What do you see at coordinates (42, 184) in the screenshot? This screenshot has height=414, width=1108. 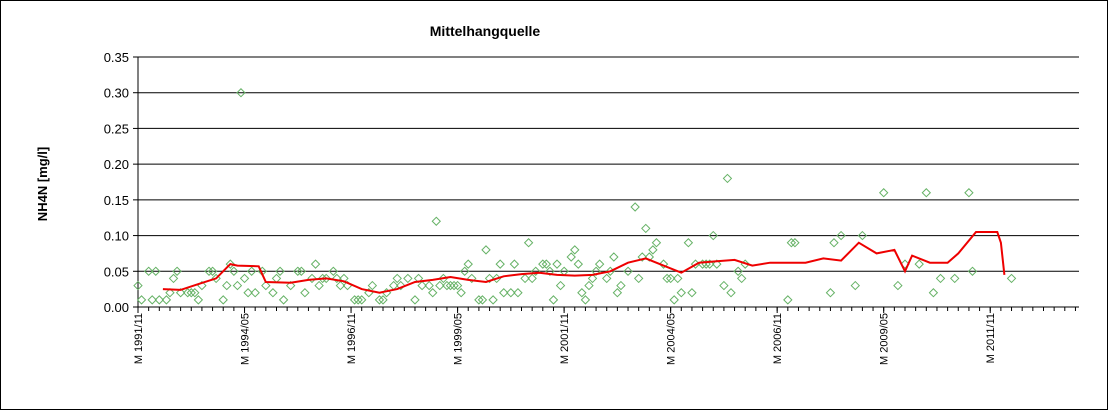 I see `y-axis-label: NH4N [mg/l]` at bounding box center [42, 184].